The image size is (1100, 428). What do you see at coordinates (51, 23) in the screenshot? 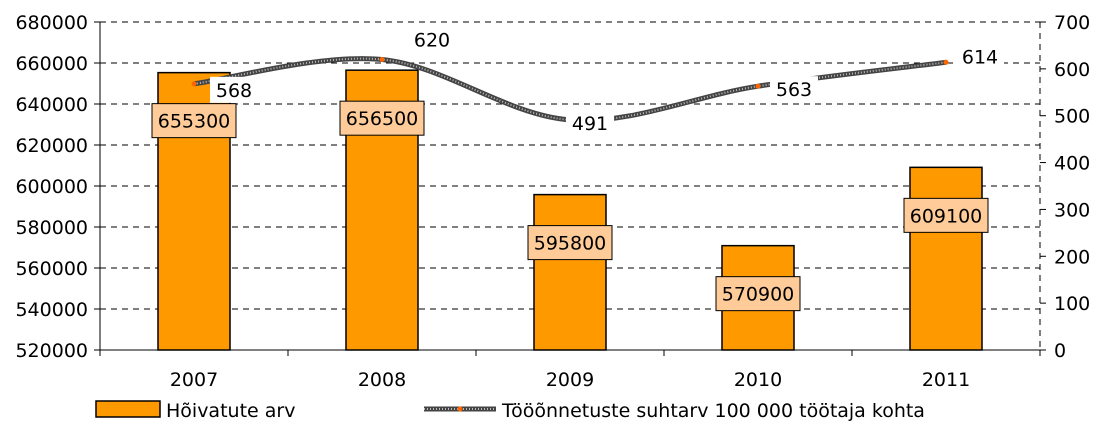
I see `left-tick-label: 680000` at bounding box center [51, 23].